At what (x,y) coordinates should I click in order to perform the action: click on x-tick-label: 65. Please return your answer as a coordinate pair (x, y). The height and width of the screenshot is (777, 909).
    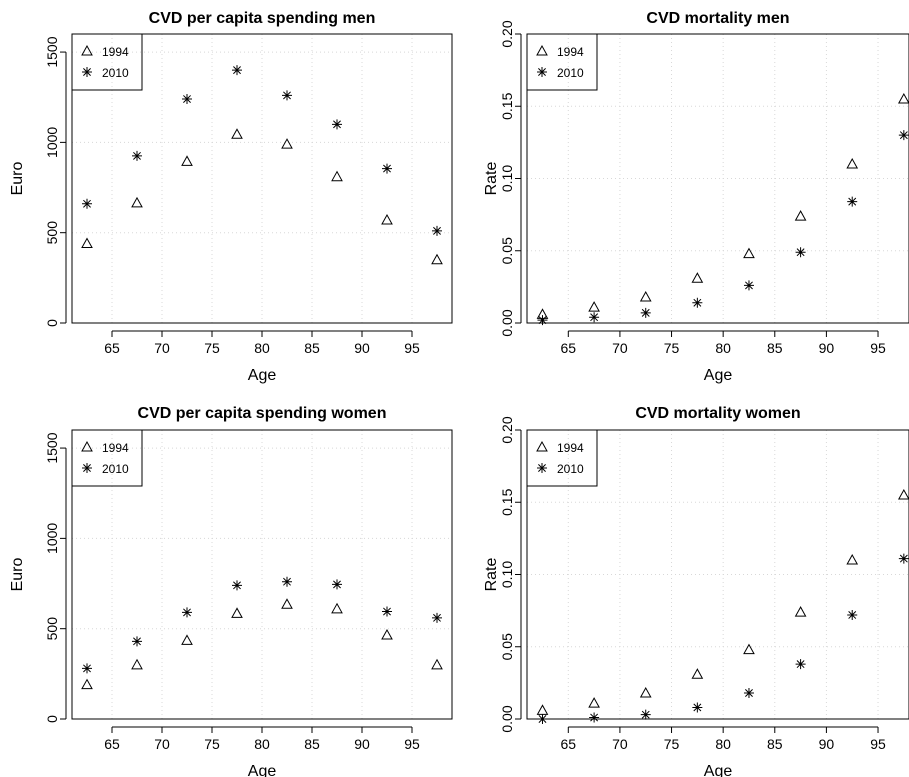
    Looking at the image, I should click on (569, 348).